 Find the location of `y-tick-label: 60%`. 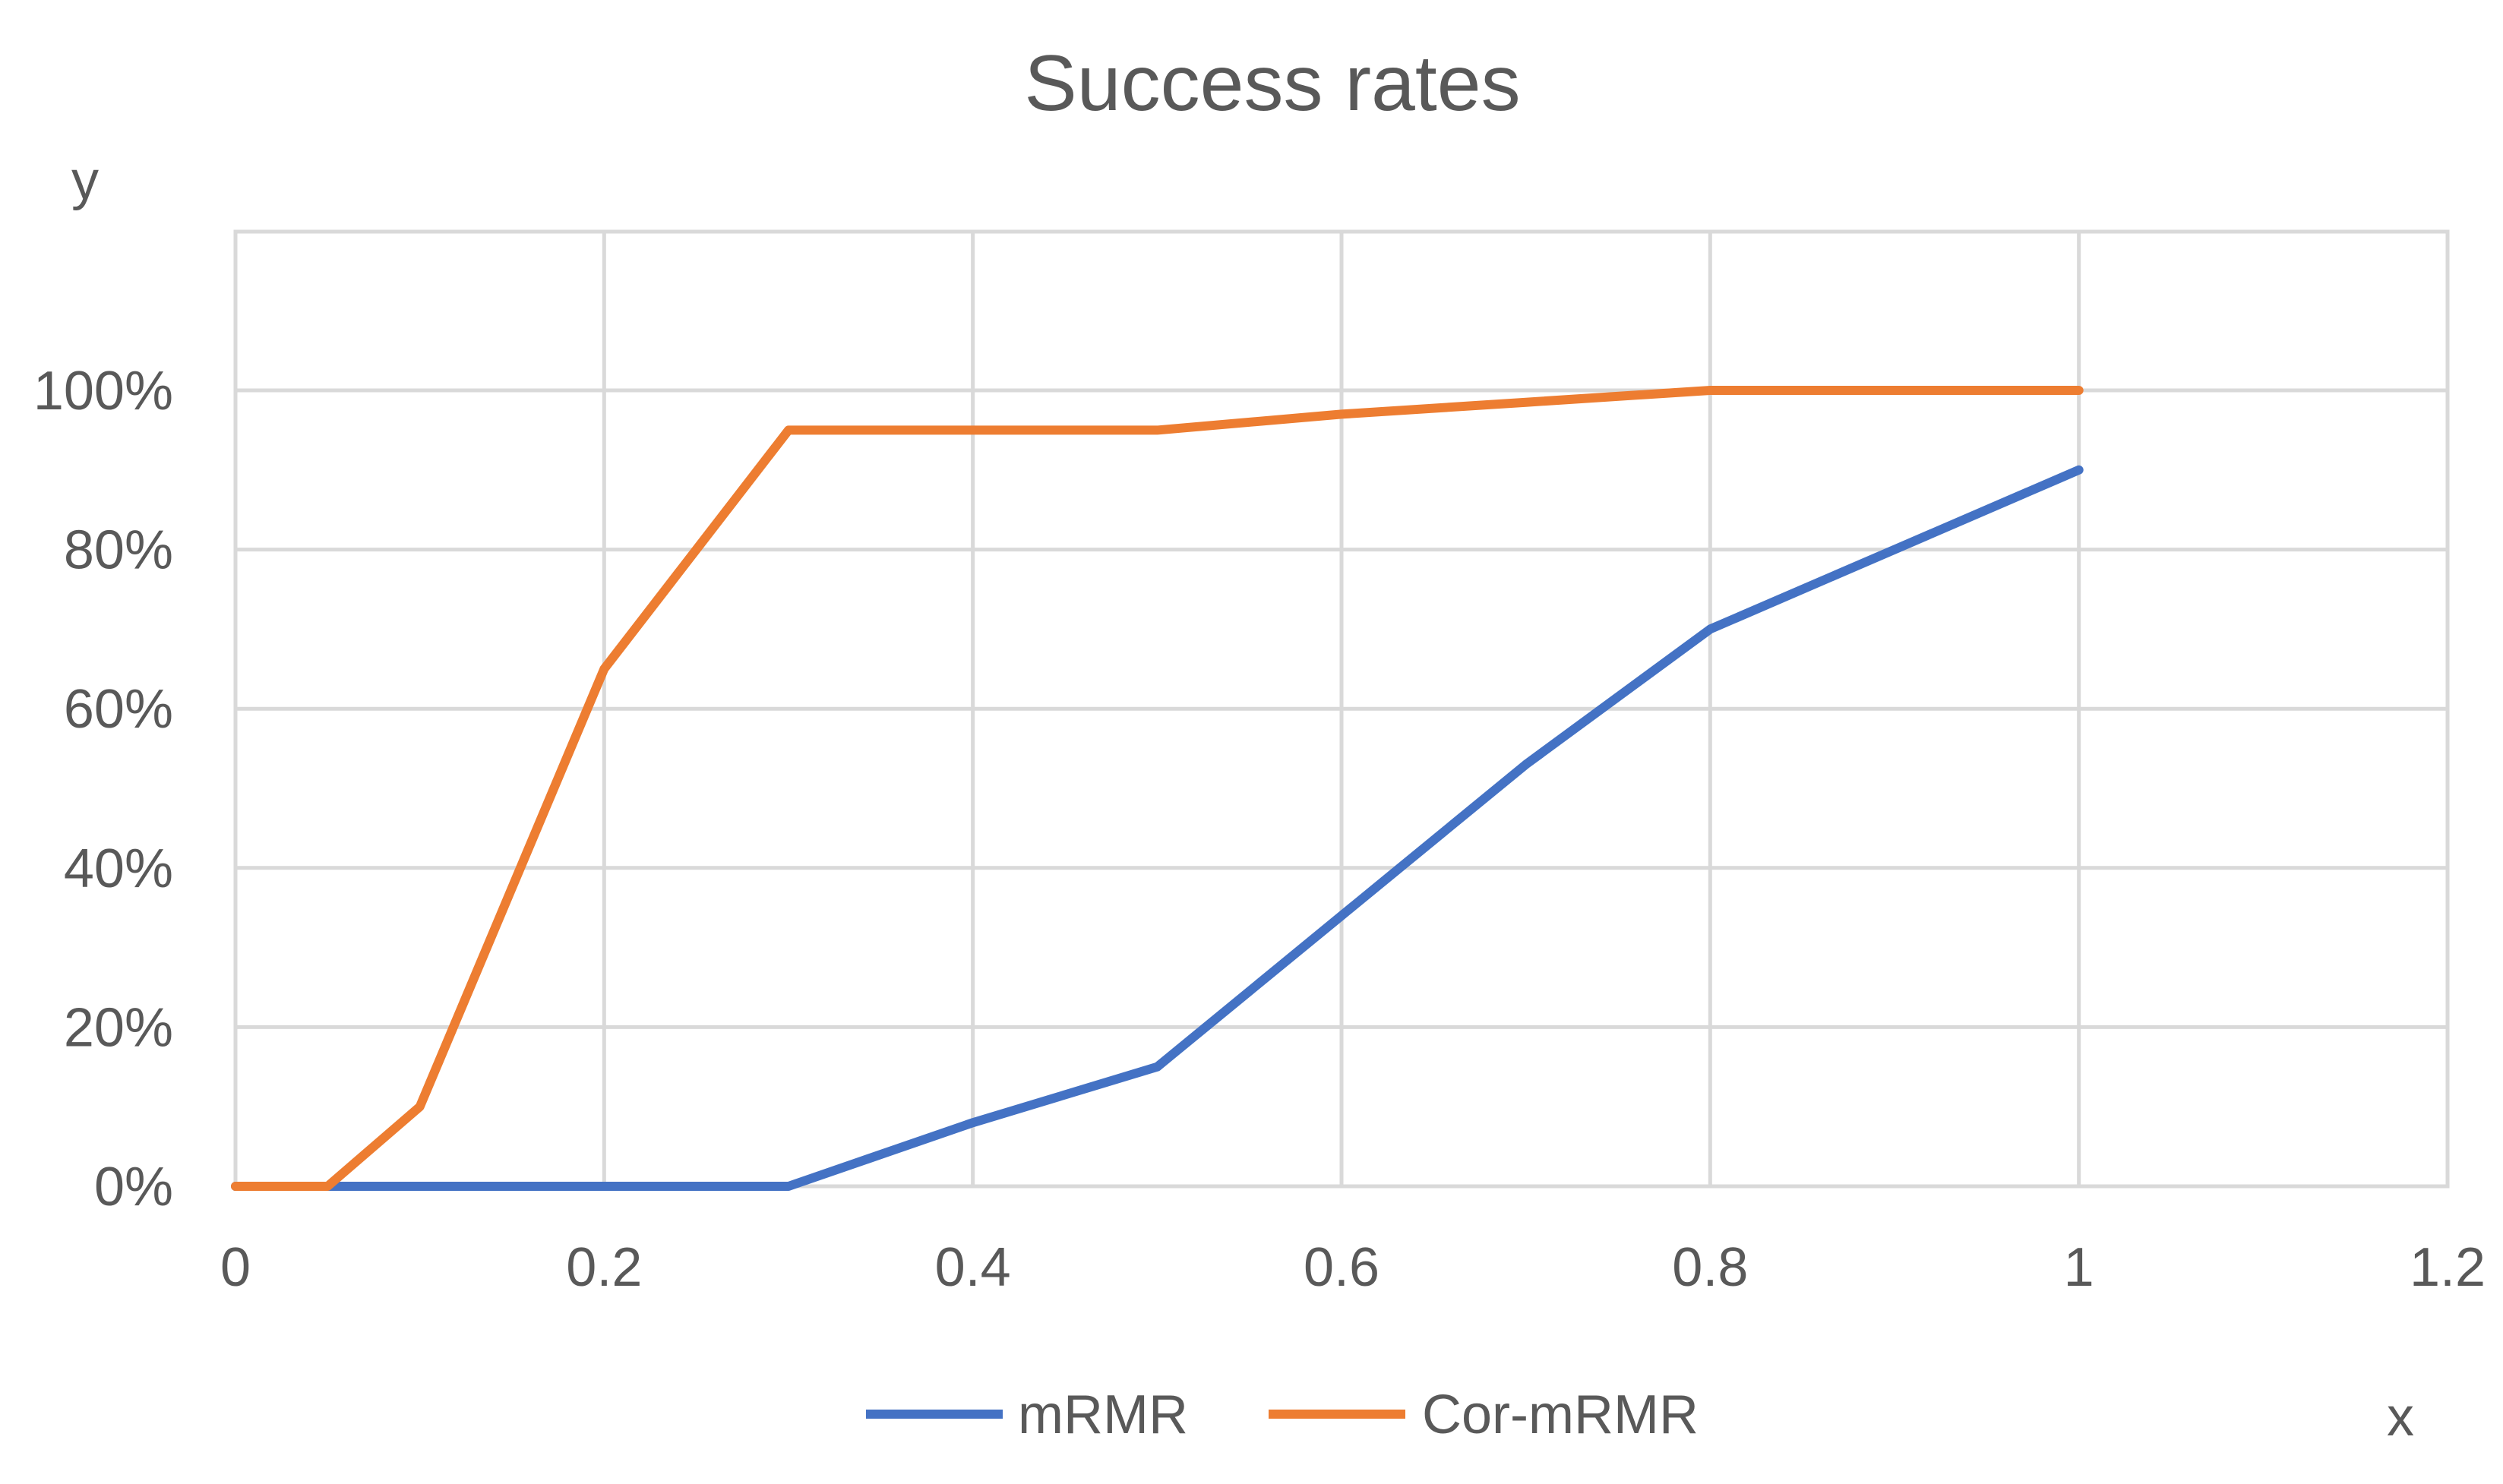

y-tick-label: 60% is located at coordinates (118, 709).